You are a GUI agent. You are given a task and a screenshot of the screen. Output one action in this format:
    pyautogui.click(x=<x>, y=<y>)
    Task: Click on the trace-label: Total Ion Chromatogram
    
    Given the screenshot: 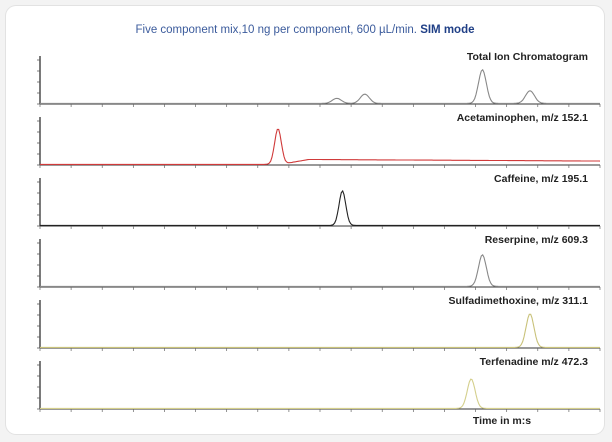 What is the action you would take?
    pyautogui.click(x=527, y=57)
    